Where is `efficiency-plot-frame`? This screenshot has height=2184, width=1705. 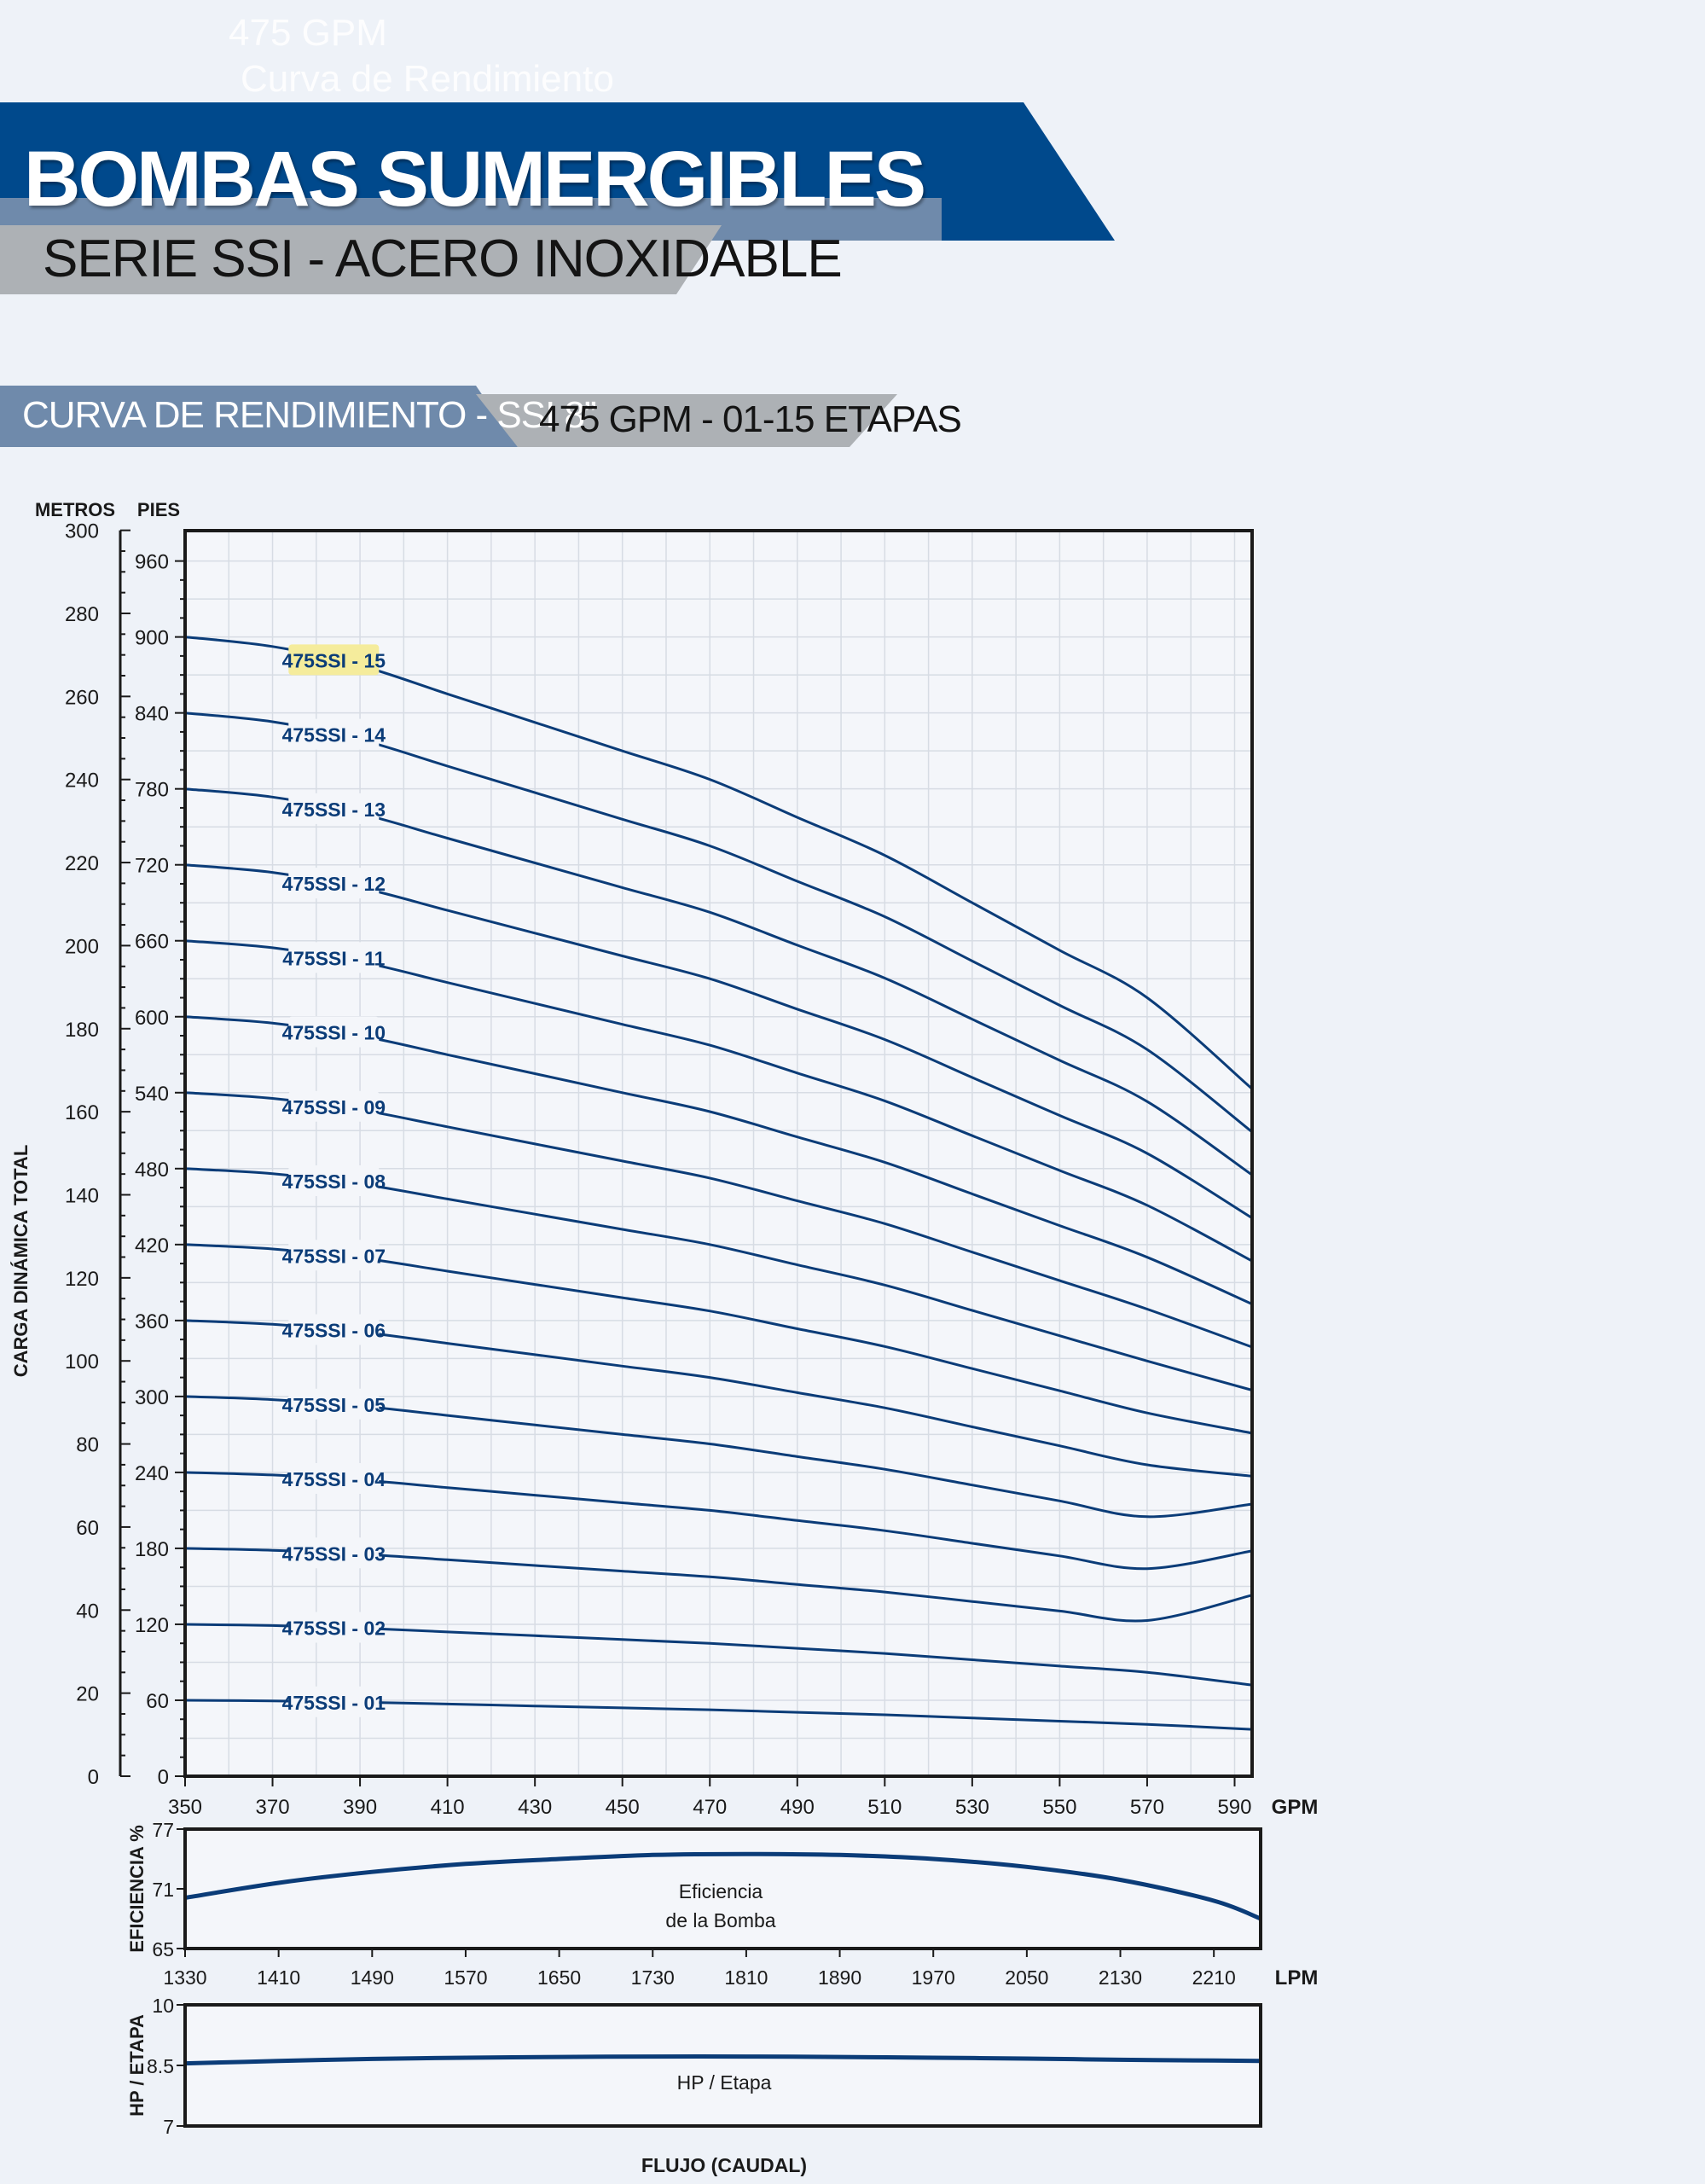
efficiency-plot-frame is located at coordinates (722, 1888).